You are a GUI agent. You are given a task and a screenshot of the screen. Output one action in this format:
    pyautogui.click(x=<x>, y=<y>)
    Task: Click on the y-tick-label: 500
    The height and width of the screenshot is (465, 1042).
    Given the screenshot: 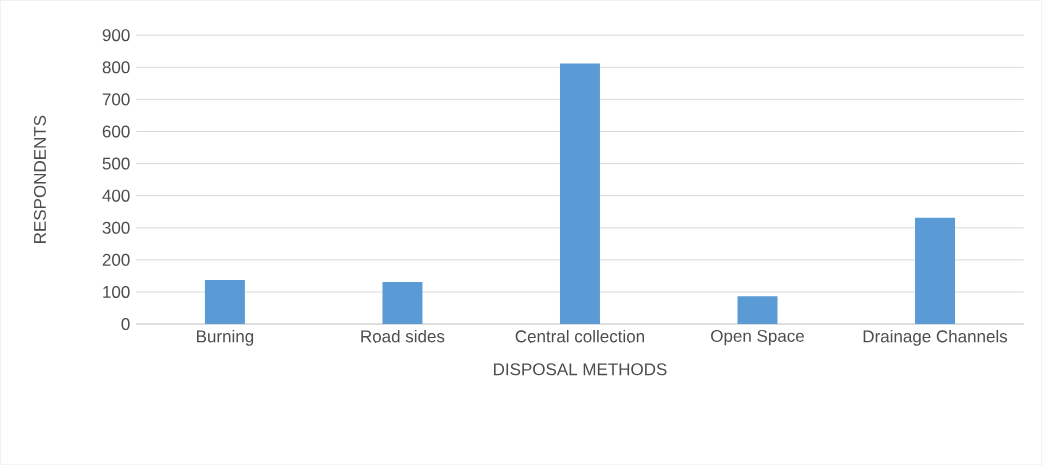 What is the action you would take?
    pyautogui.click(x=116, y=163)
    